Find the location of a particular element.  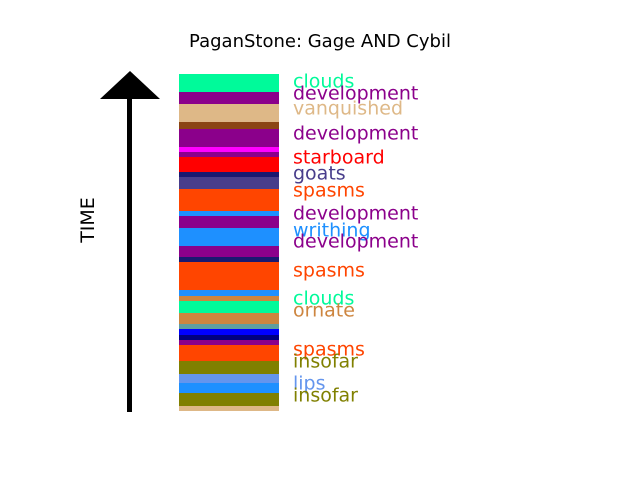

stratum-label: goats is located at coordinates (319, 173).